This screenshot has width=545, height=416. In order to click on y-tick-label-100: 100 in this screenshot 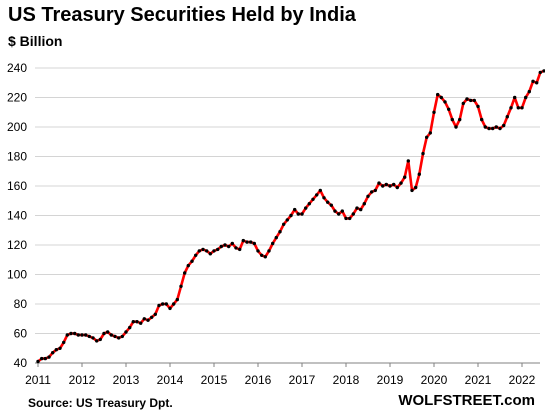, I will do `click(17, 275)`.